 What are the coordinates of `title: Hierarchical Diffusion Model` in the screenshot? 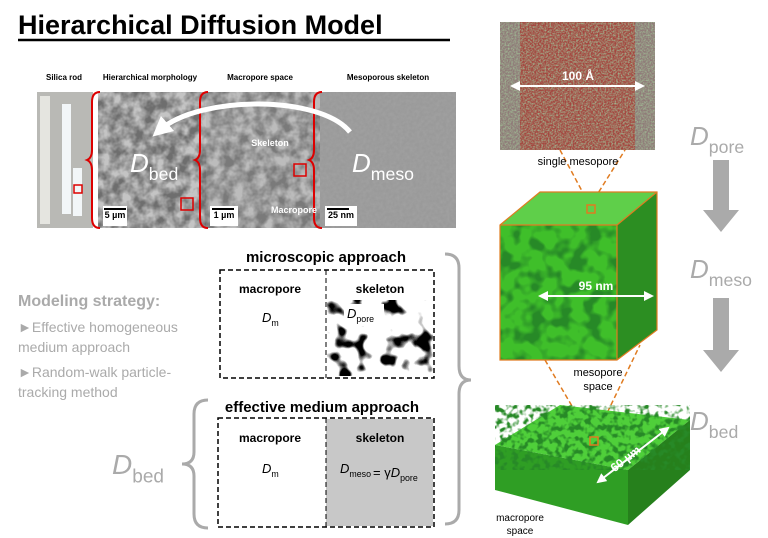 It's located at (200, 25).